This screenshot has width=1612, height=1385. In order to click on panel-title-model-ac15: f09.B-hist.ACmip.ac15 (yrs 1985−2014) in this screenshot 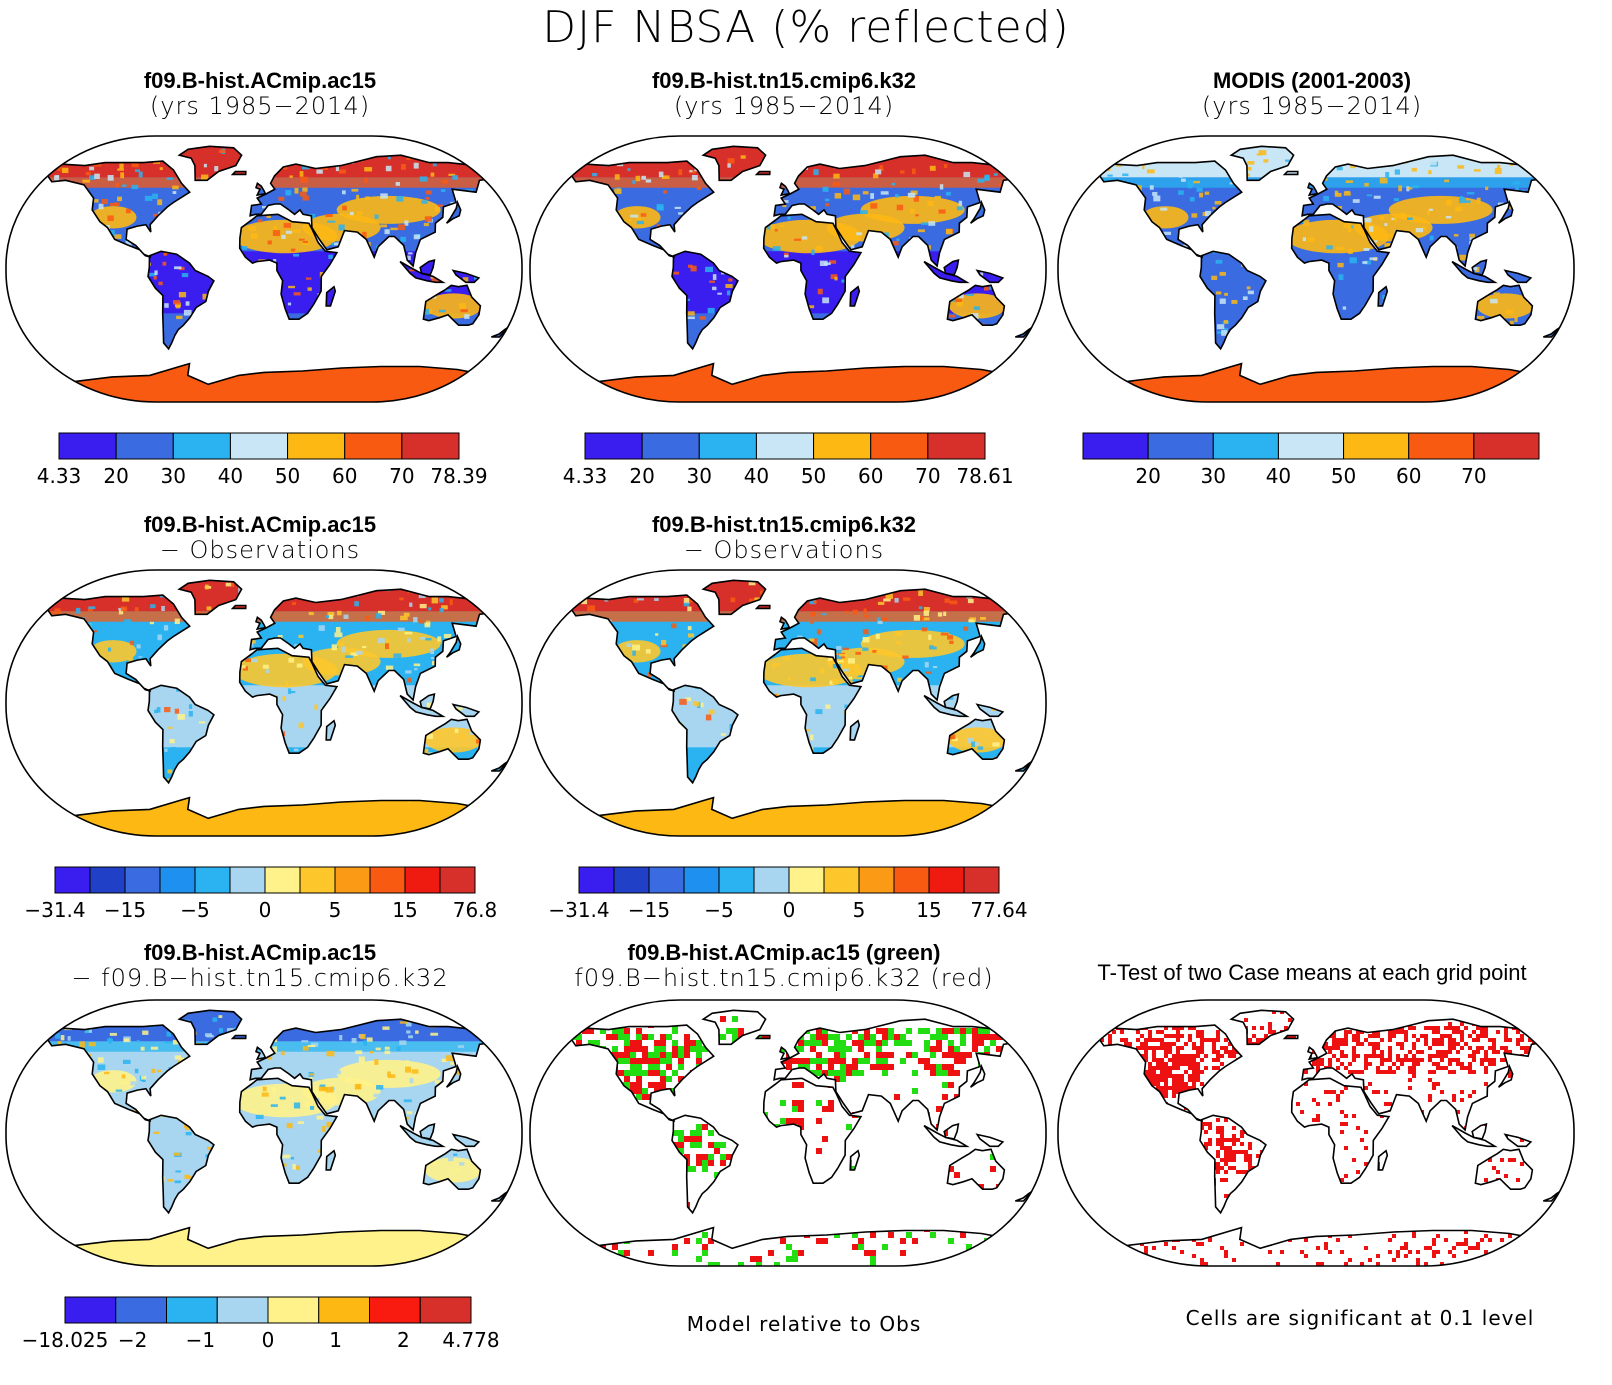, I will do `click(260, 94)`.